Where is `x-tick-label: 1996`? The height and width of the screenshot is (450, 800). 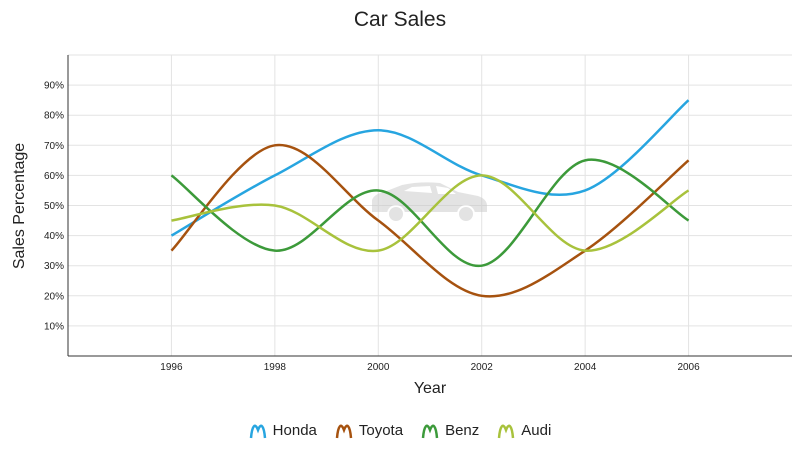 x-tick-label: 1996 is located at coordinates (171, 367).